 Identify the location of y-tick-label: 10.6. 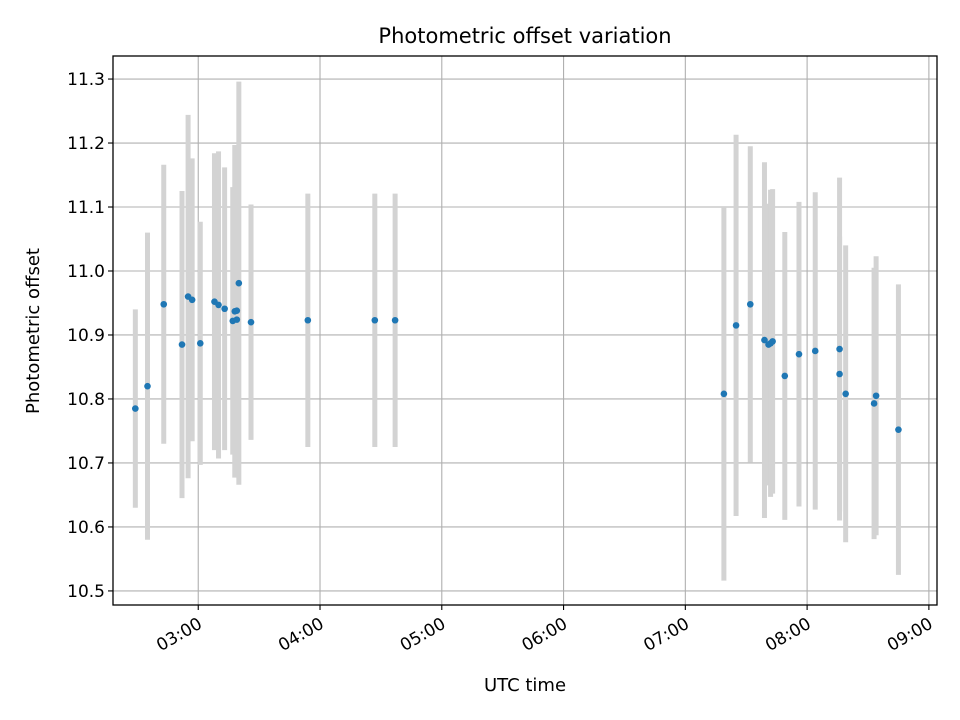
(86, 528).